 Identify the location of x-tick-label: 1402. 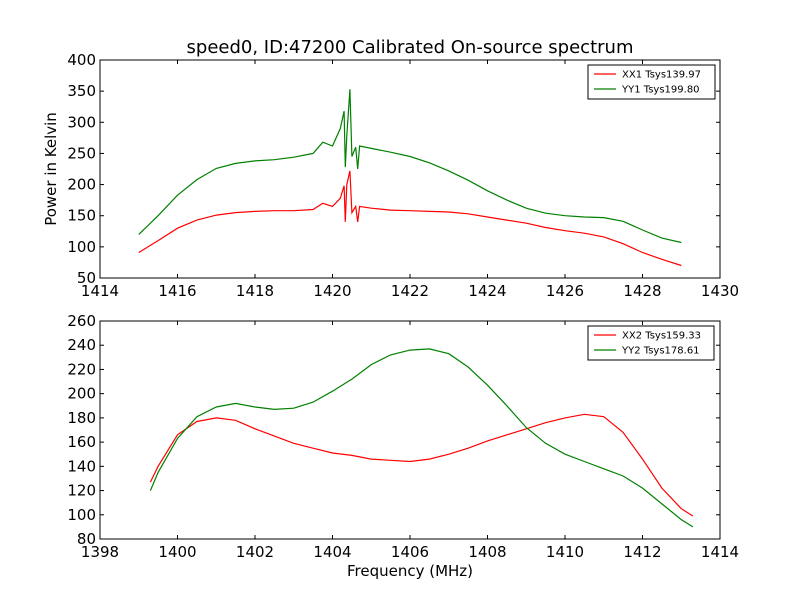
(255, 552).